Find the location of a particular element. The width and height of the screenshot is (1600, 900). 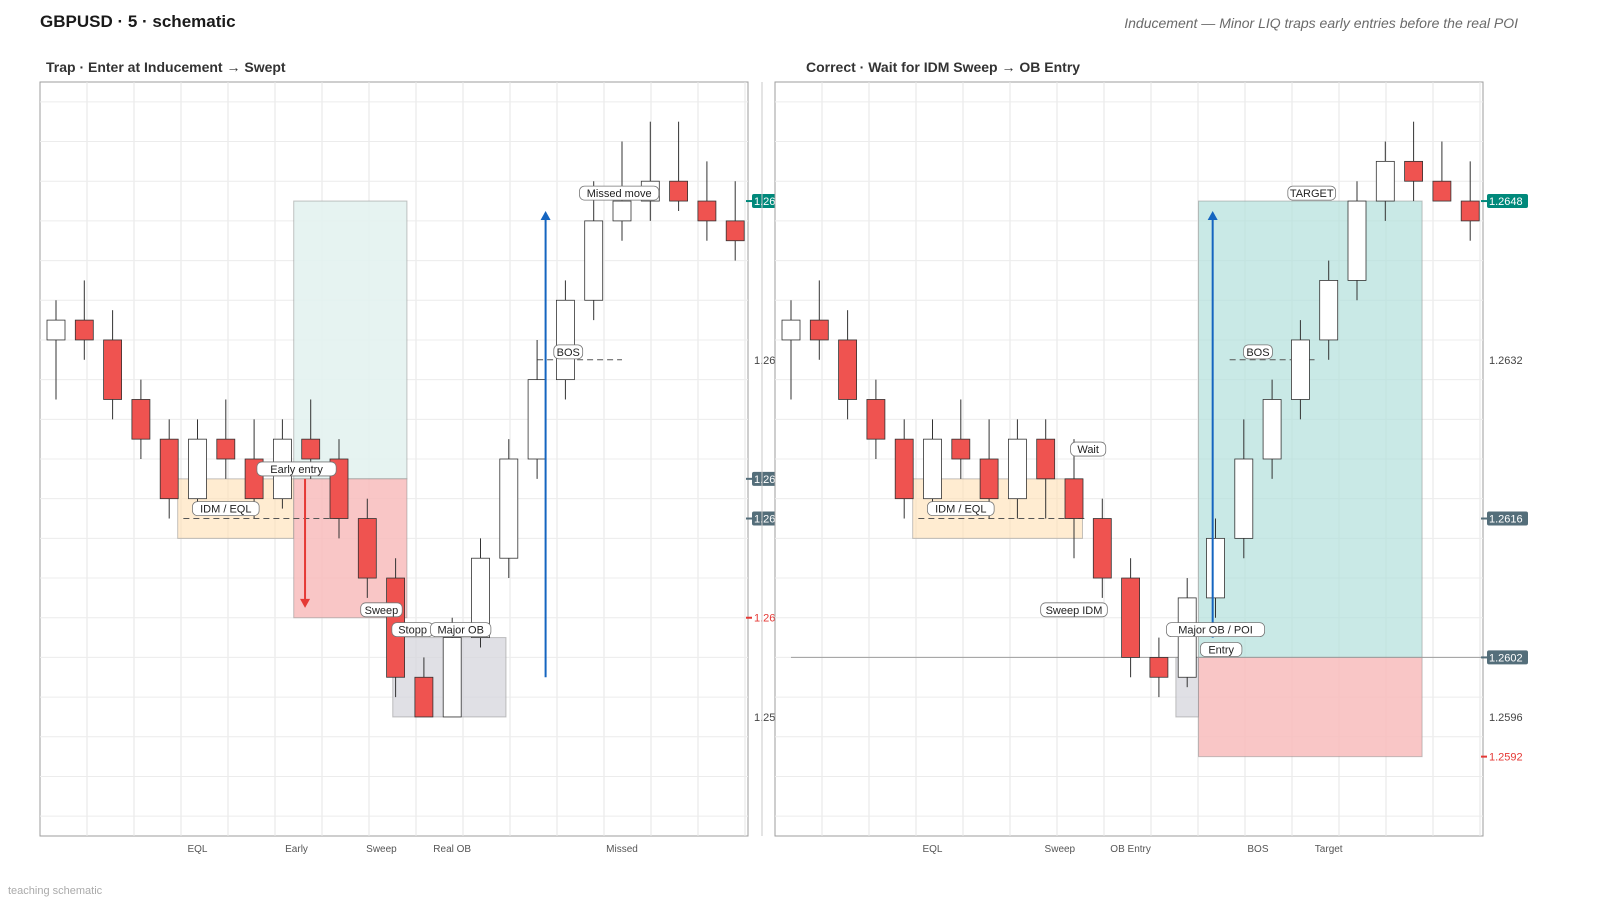

footer-note: teaching schematic is located at coordinates (55, 891).